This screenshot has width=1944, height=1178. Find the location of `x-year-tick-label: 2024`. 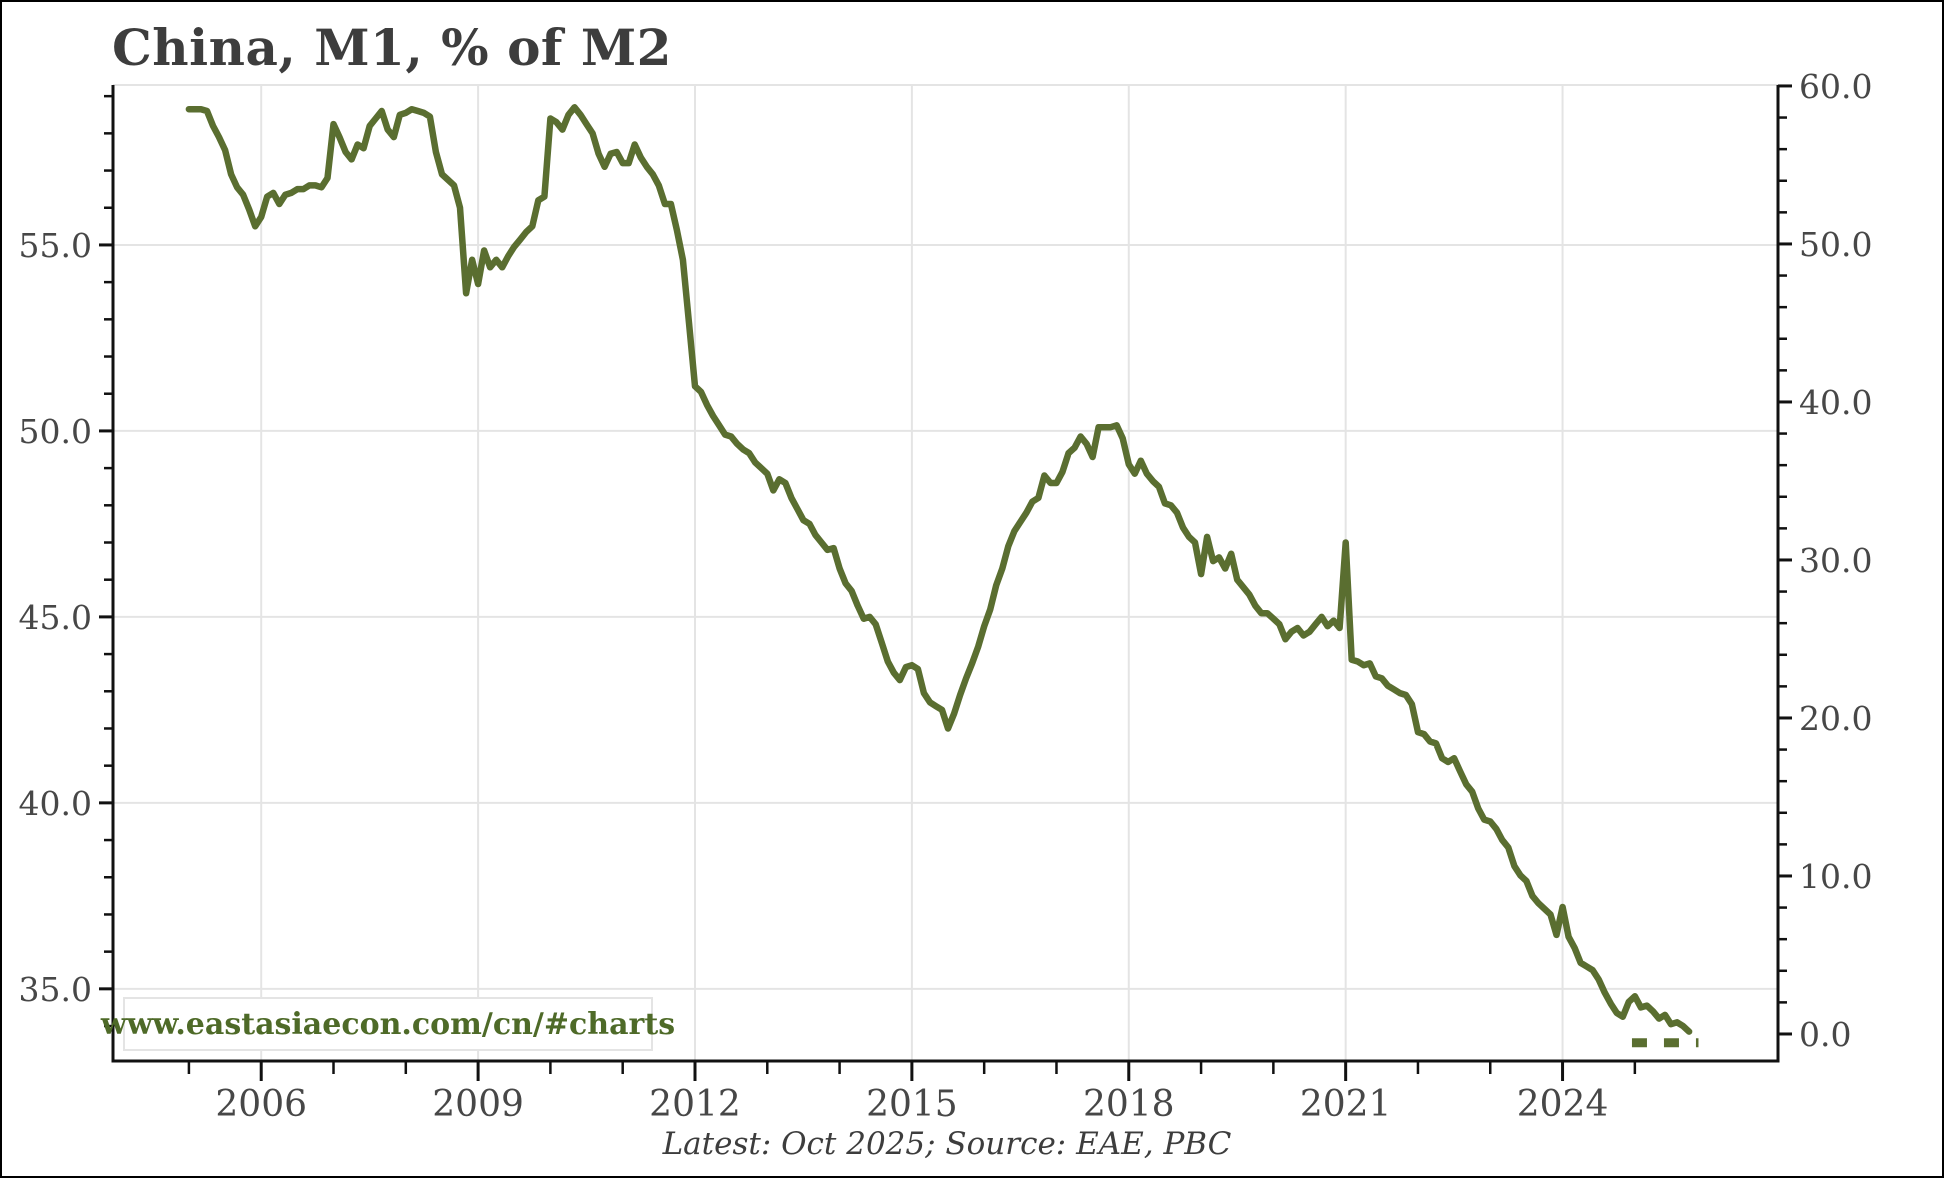

x-year-tick-label: 2024 is located at coordinates (1563, 1104).